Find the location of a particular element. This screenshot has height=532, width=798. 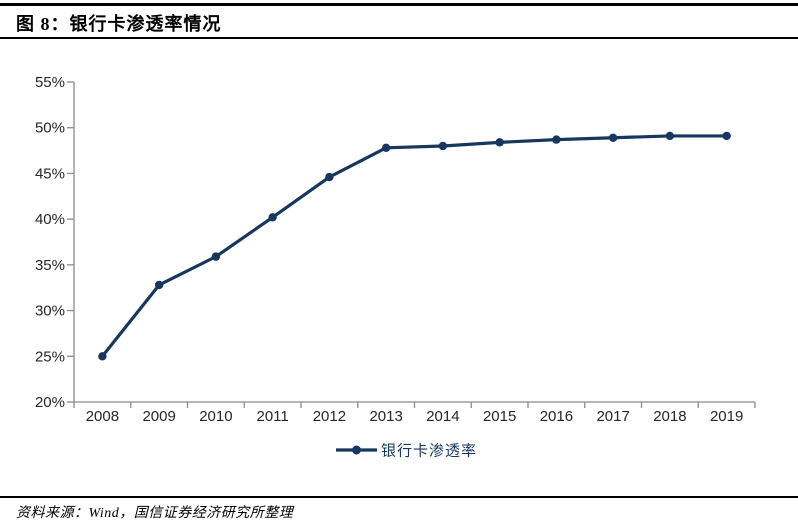

source-note: 资料来源：Wind，国信证券经济研究所整理 is located at coordinates (155, 513).